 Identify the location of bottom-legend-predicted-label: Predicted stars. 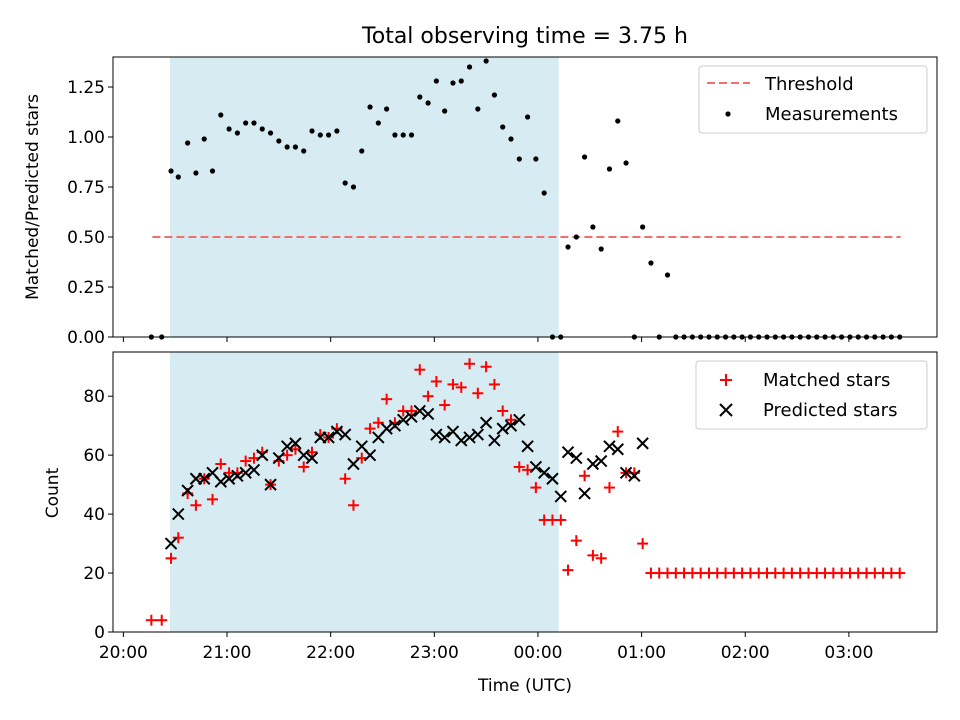
(830, 410).